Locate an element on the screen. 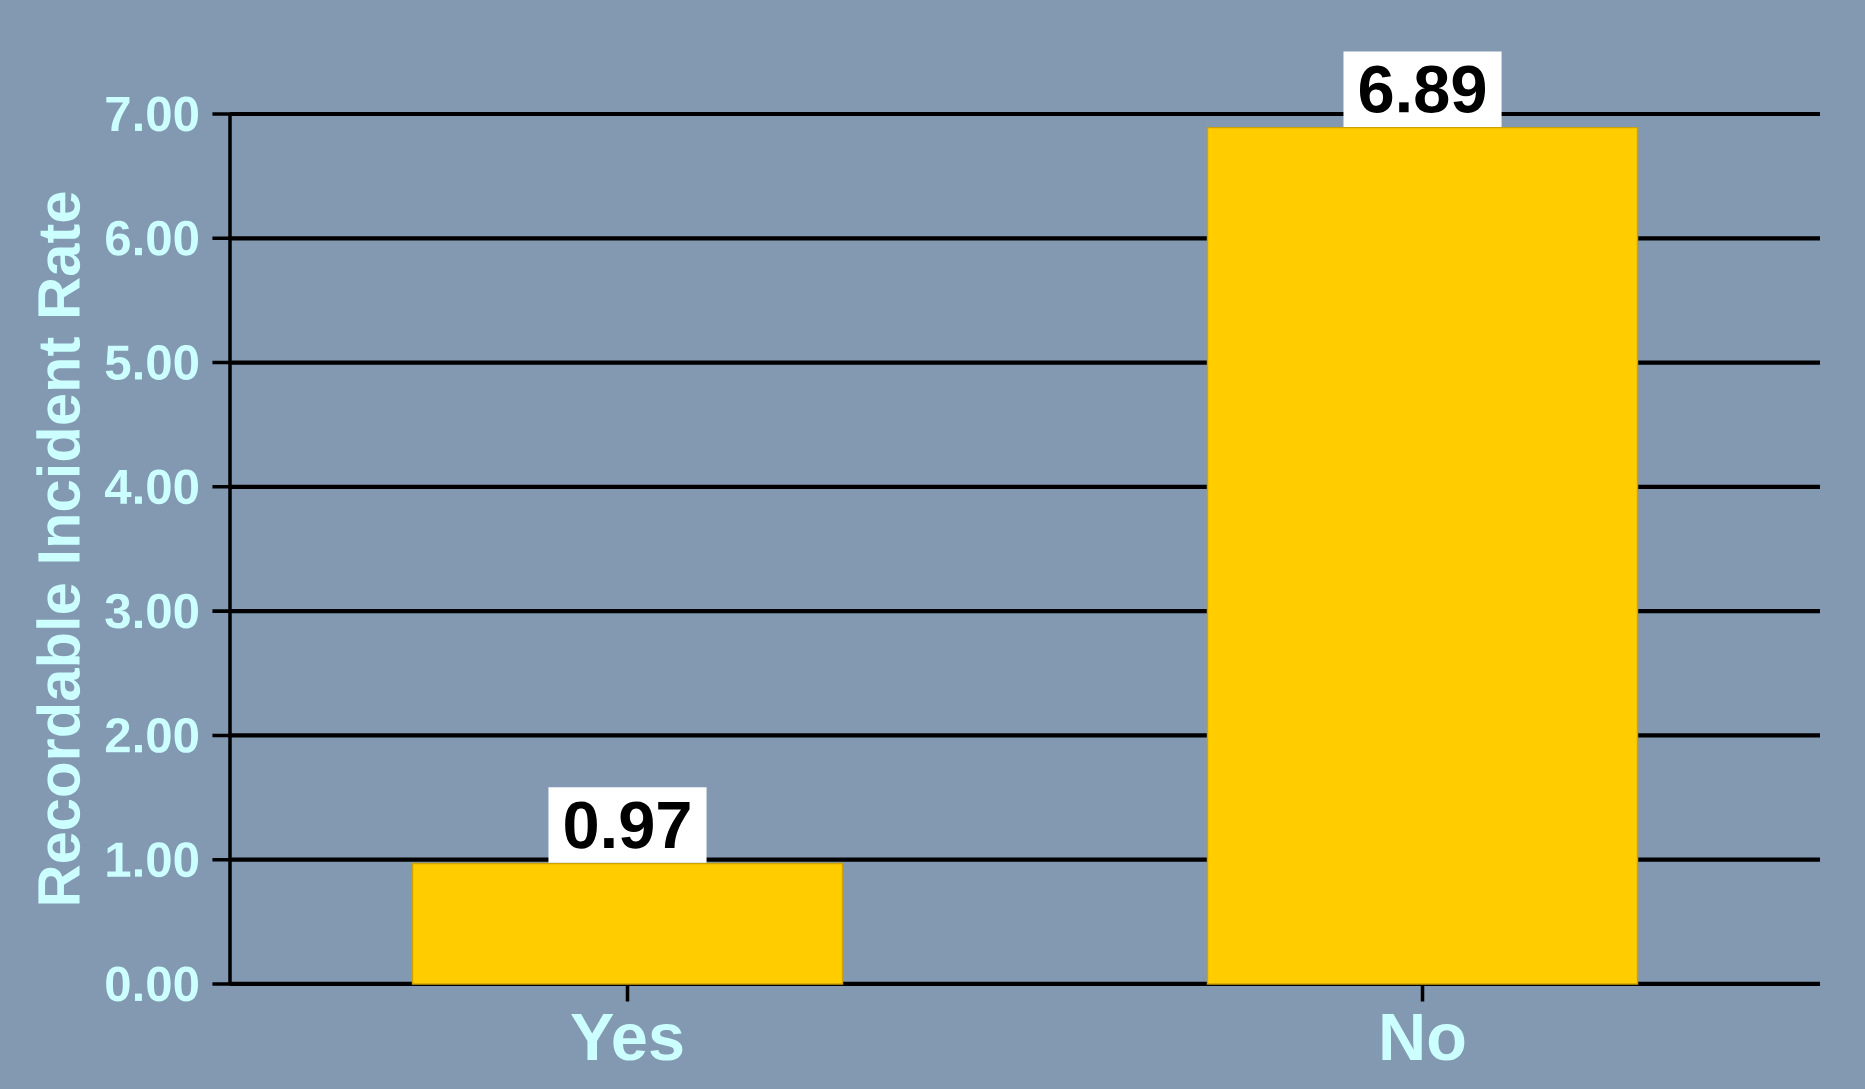 This screenshot has width=1865, height=1089. data-label: 6.89 is located at coordinates (1422, 89).